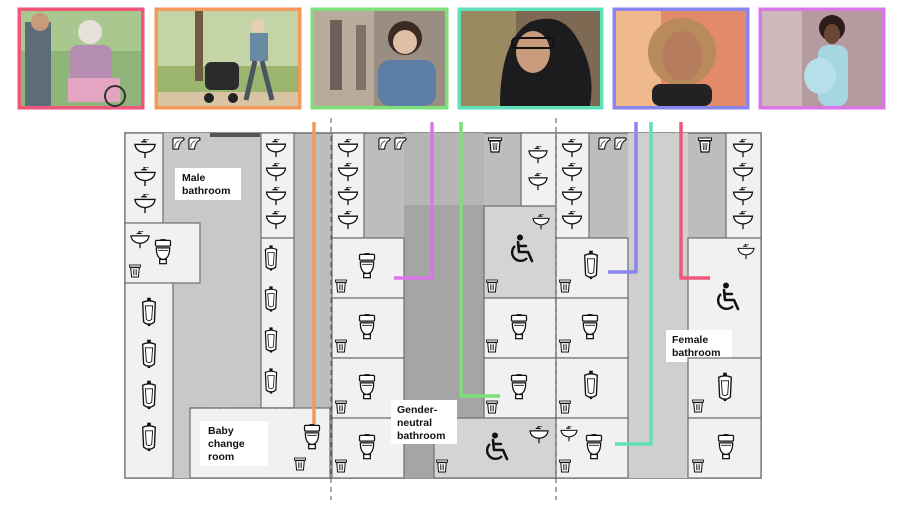  Describe the element at coordinates (681, 58) in the screenshot. I see `photo-tile-smiling-woman` at that location.